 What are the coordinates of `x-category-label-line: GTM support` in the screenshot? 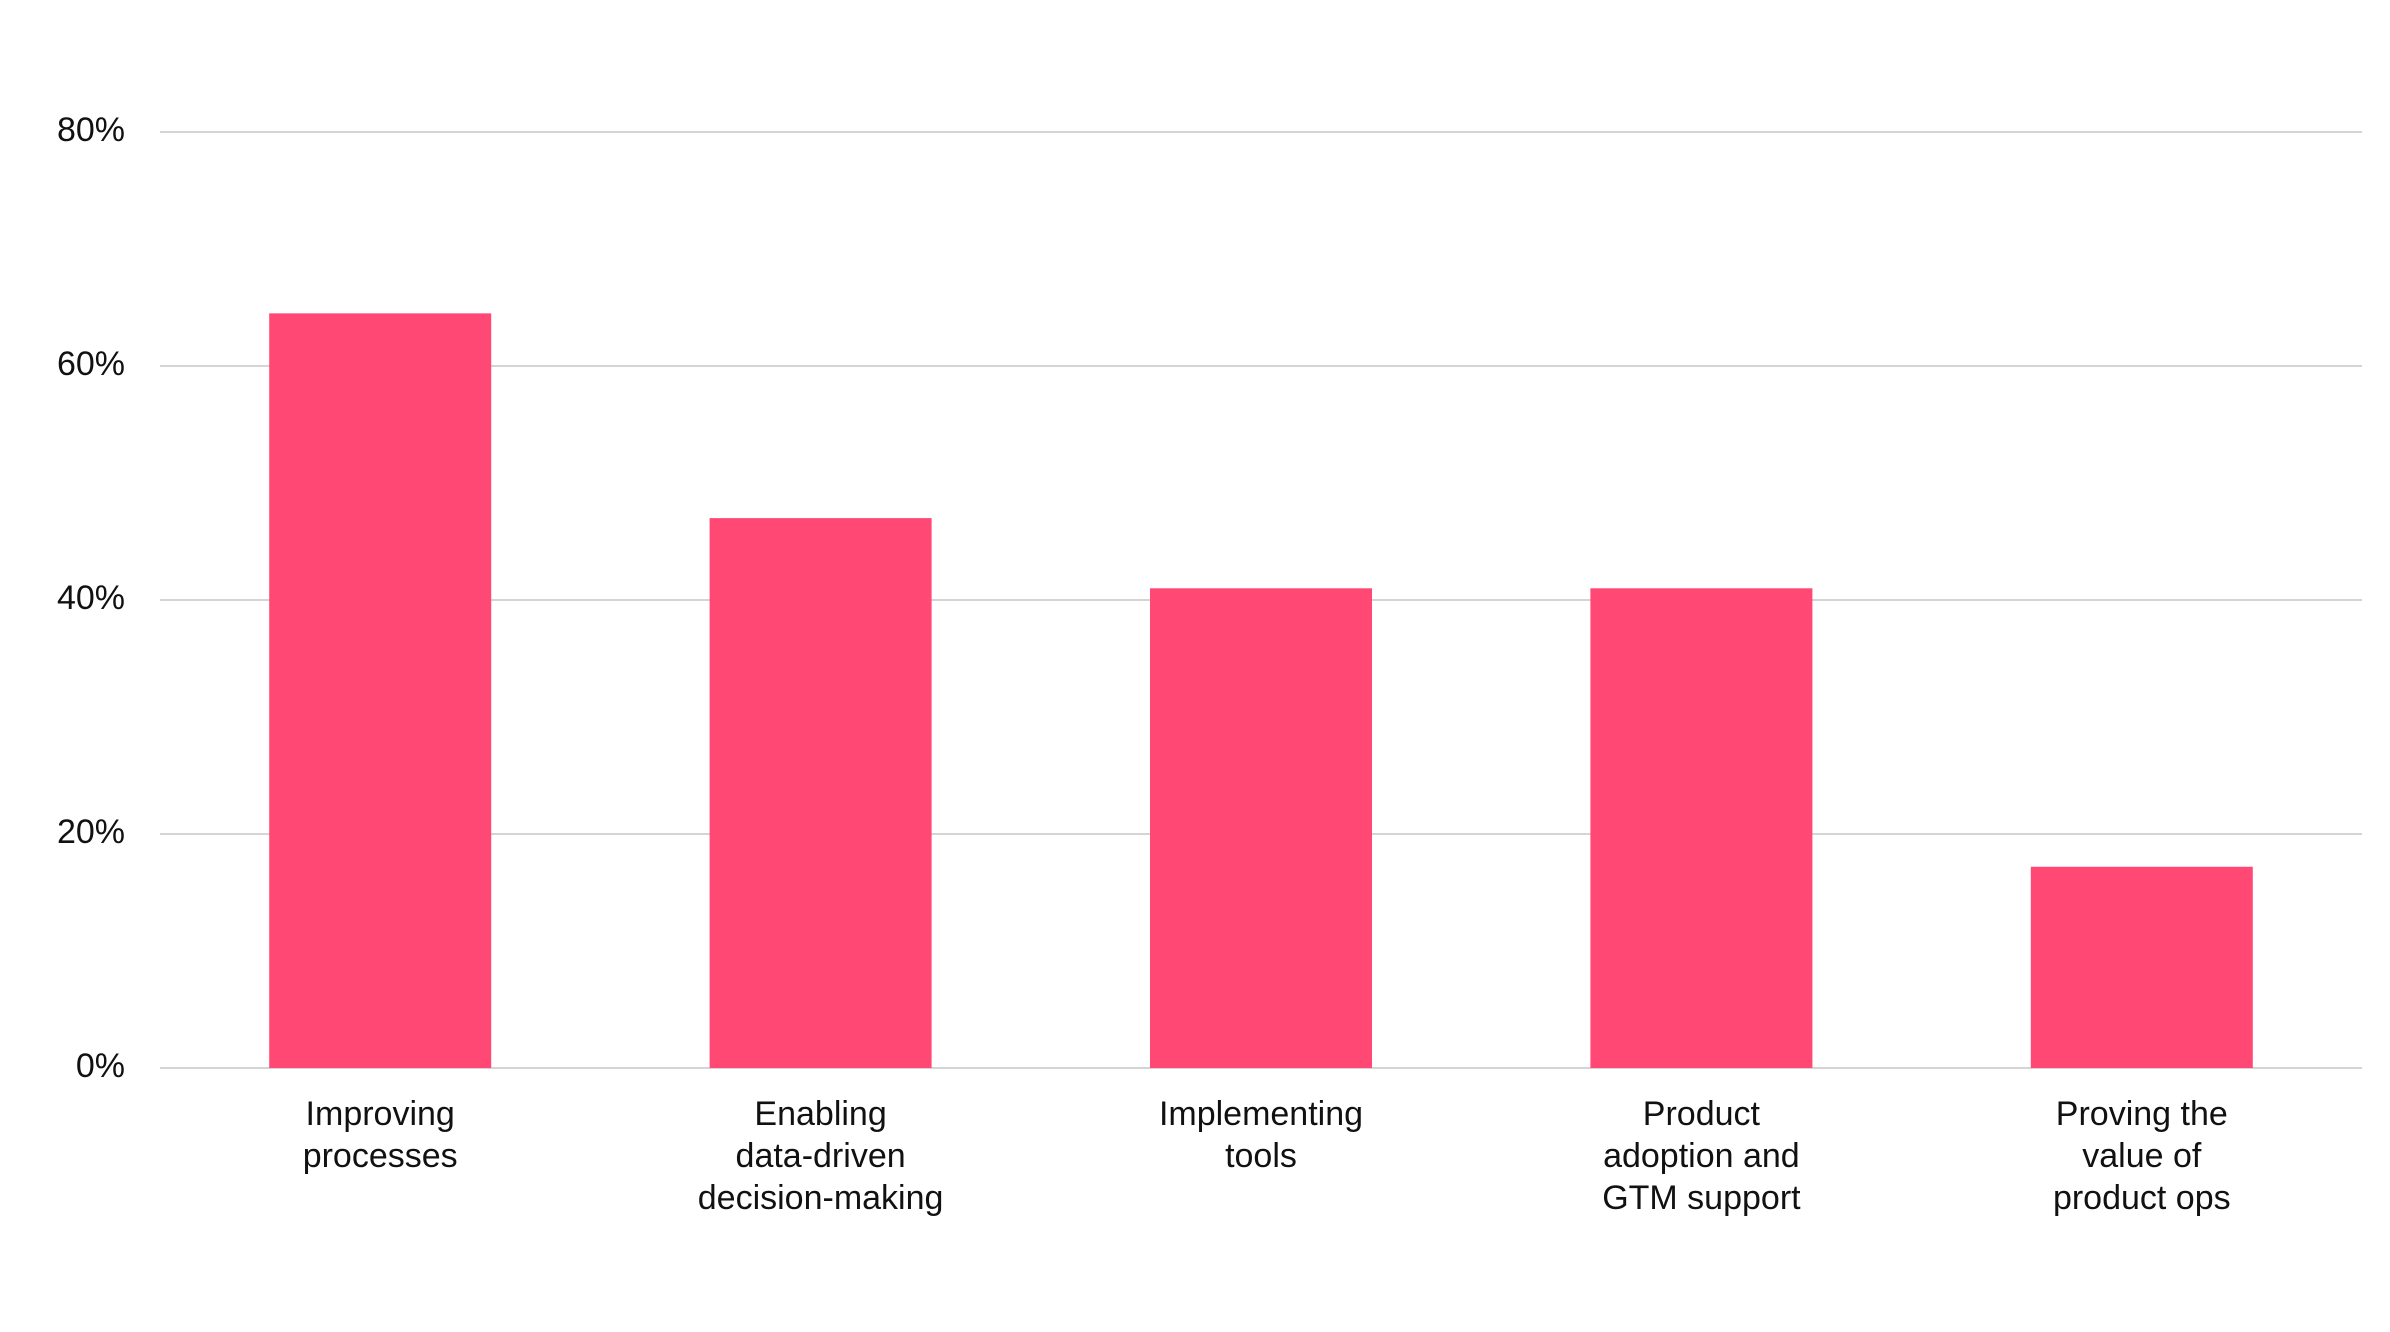 It's located at (1701, 1198).